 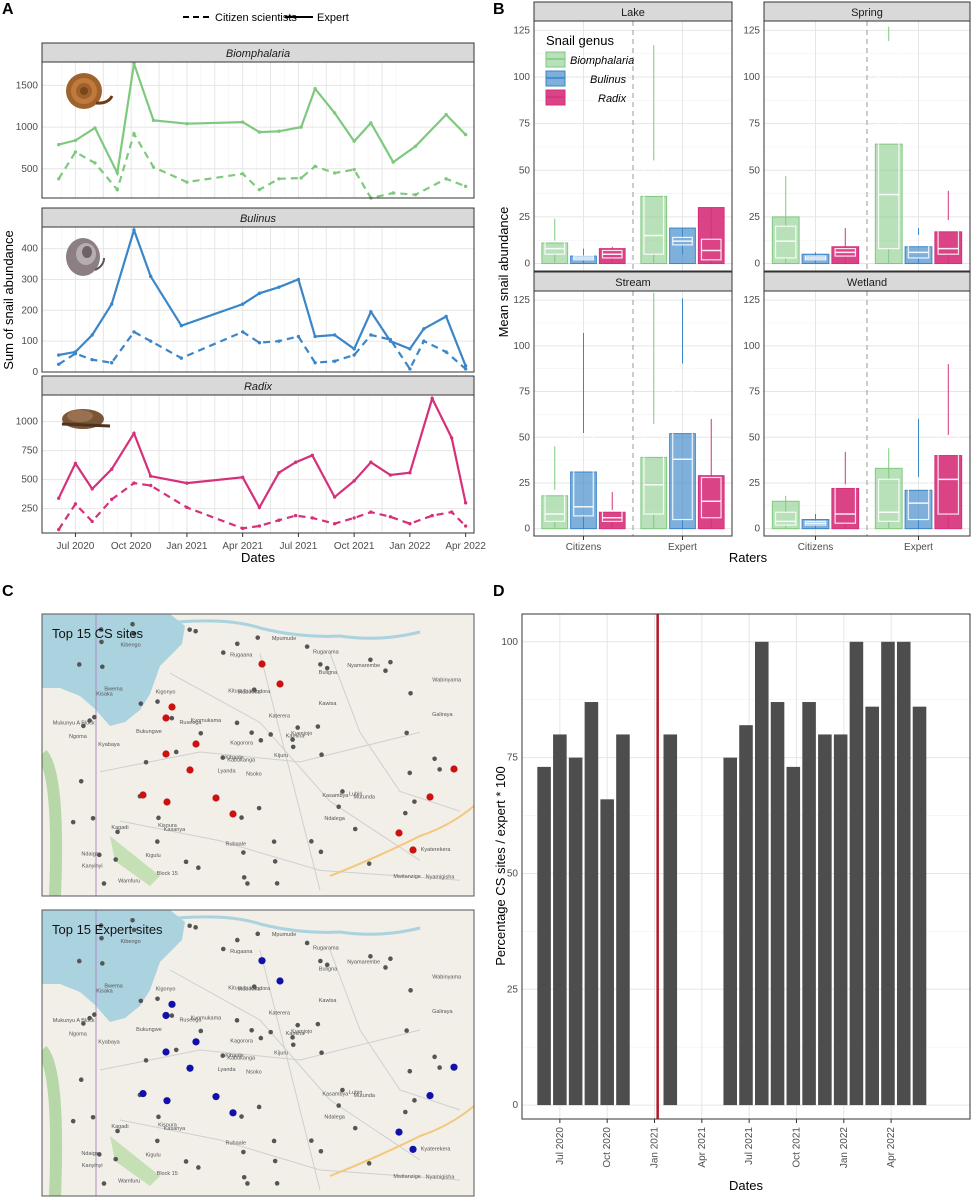 What do you see at coordinates (175, 1129) in the screenshot?
I see `place-label: Kasanya` at bounding box center [175, 1129].